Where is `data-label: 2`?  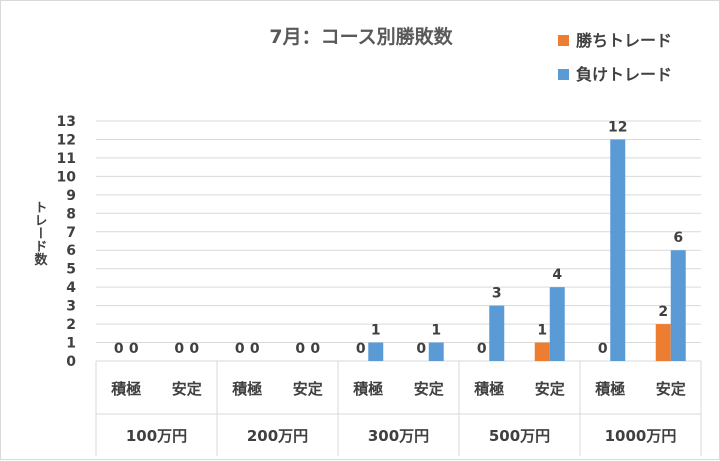 data-label: 2 is located at coordinates (663, 312).